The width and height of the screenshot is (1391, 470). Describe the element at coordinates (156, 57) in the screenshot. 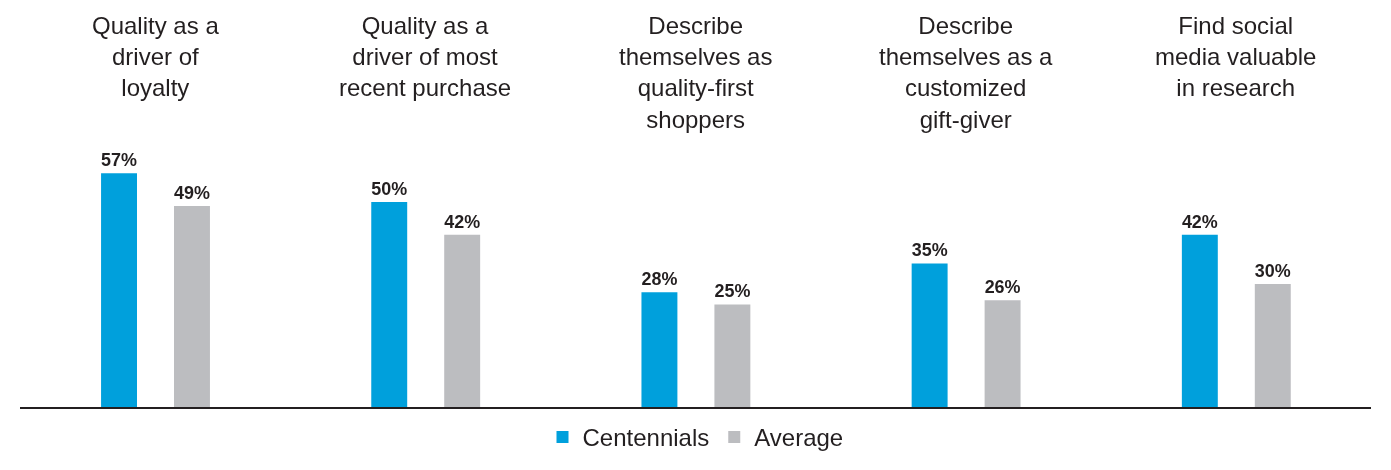

I see `x-tick-label: Quality as a driver of loyalty` at that location.